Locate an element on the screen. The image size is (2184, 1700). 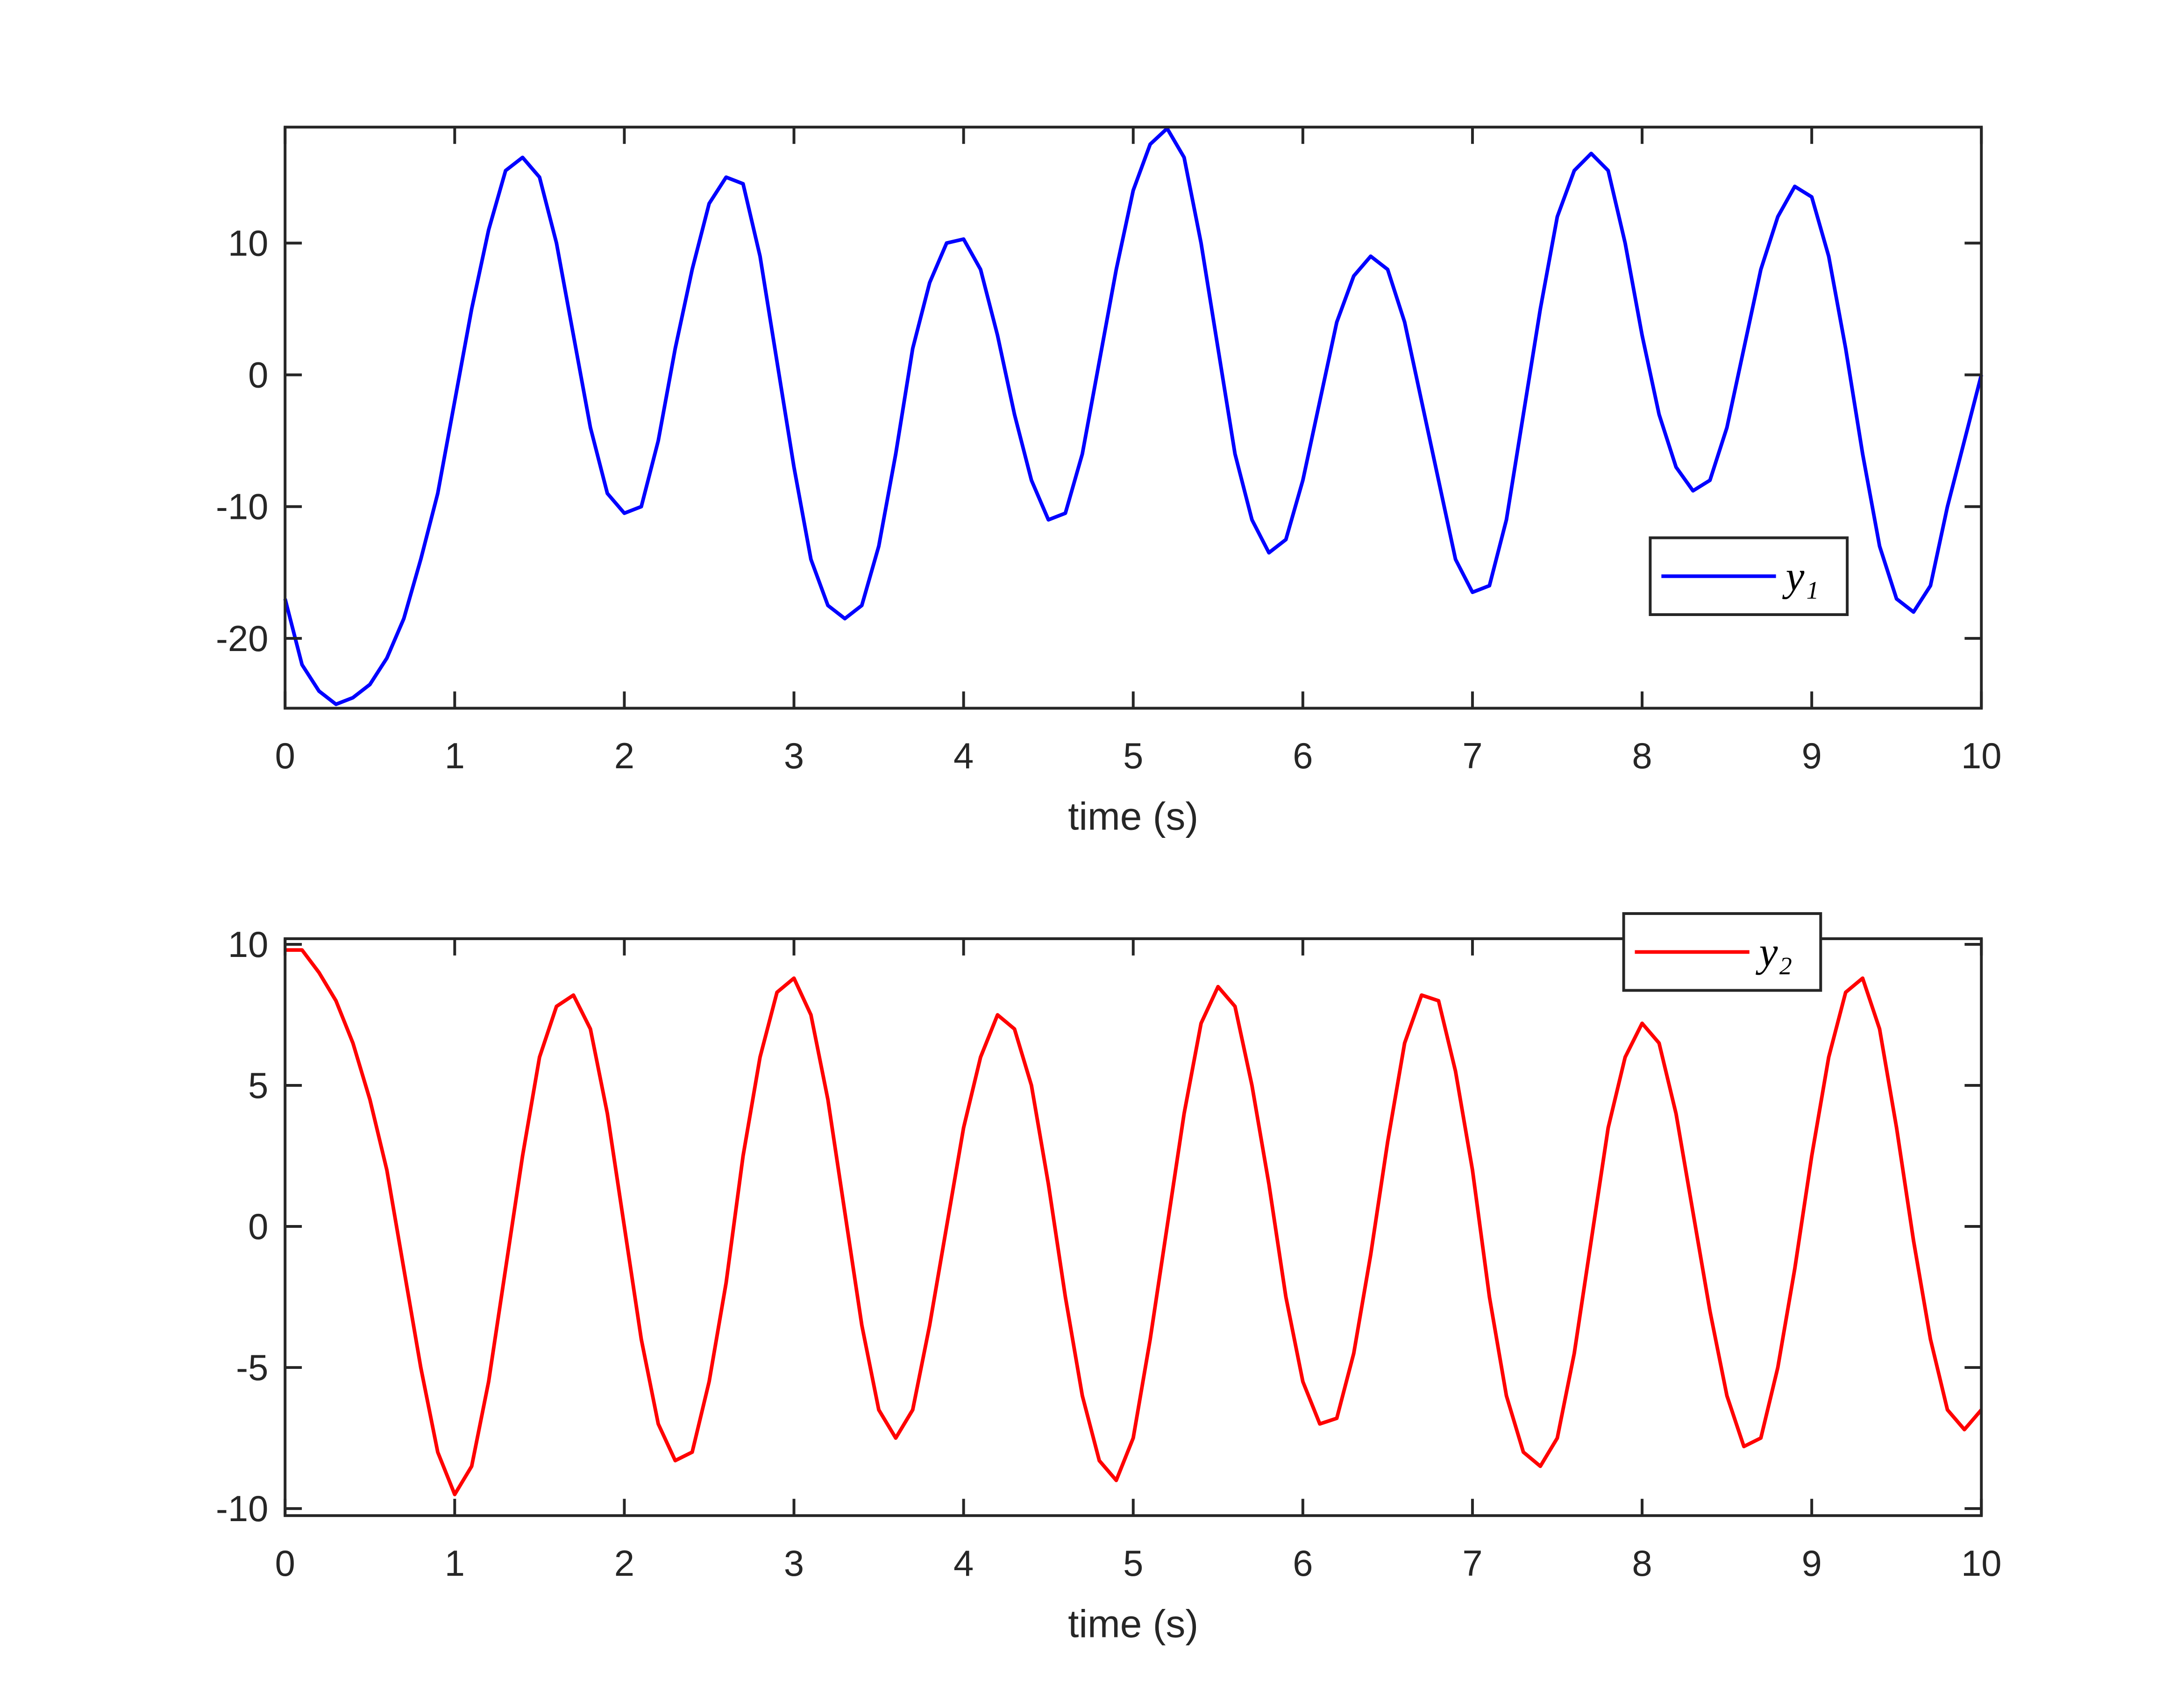
legend-label: y₂ is located at coordinates (1774, 952).